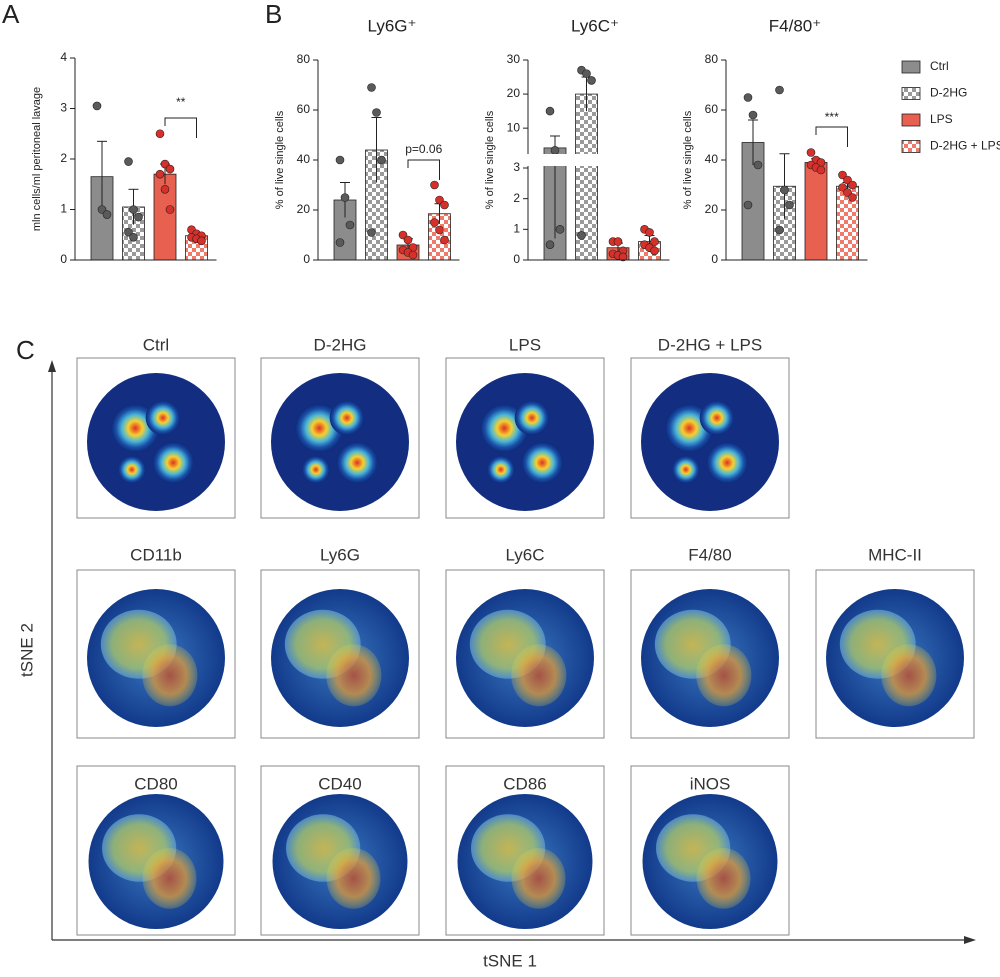 The width and height of the screenshot is (1000, 977). I want to click on annotation: **, so click(181, 102).